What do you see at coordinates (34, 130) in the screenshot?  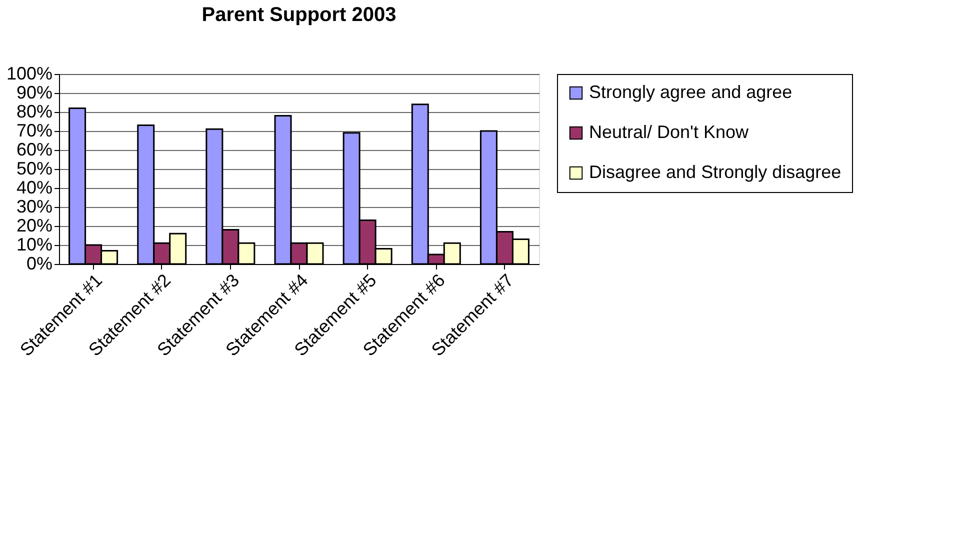 I see `y-tick-label: 70%` at bounding box center [34, 130].